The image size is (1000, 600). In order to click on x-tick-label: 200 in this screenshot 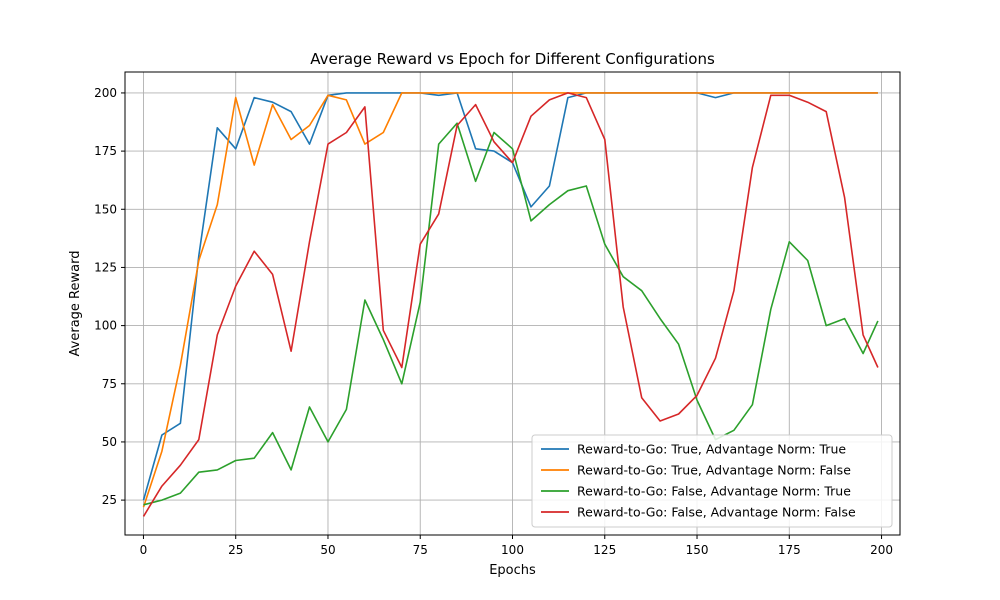, I will do `click(881, 550)`.